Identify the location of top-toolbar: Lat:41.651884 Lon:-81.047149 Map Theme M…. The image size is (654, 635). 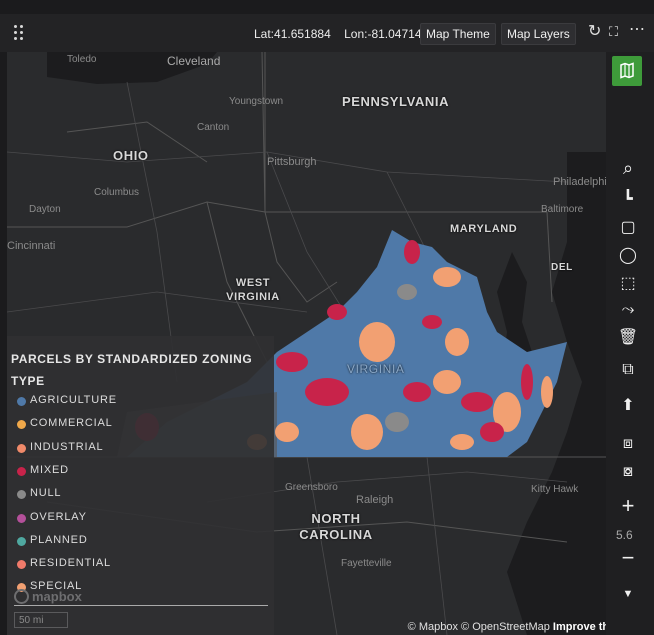
(327, 33).